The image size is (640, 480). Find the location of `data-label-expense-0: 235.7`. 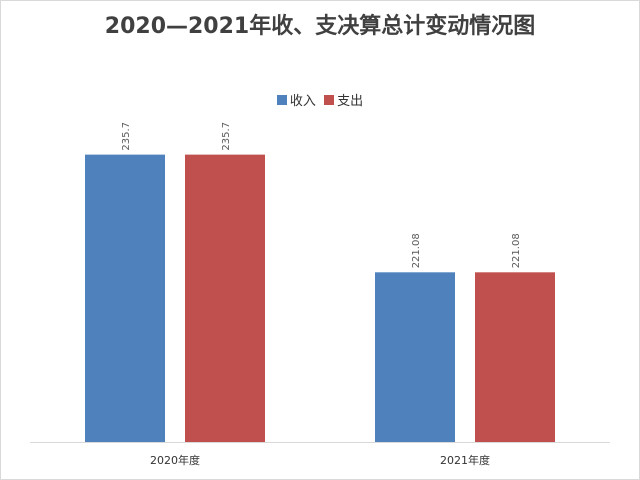

data-label-expense-0: 235.7 is located at coordinates (226, 136).